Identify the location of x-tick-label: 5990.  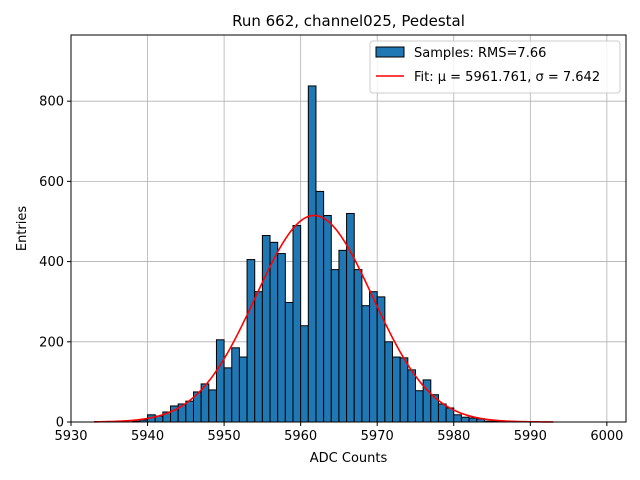
(530, 436).